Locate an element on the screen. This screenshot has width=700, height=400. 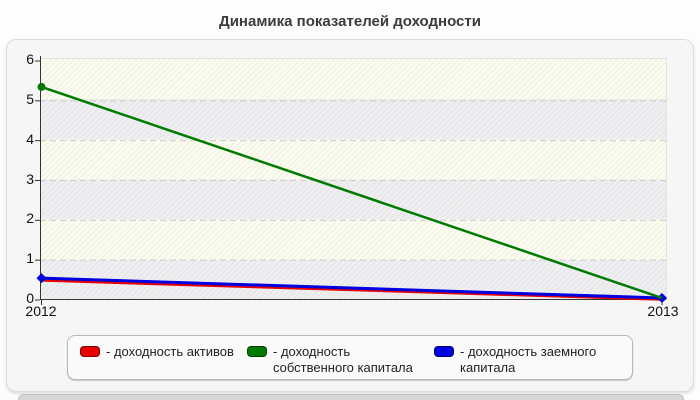
legend-item-equity: - доходность собственного капитала is located at coordinates (340, 359).